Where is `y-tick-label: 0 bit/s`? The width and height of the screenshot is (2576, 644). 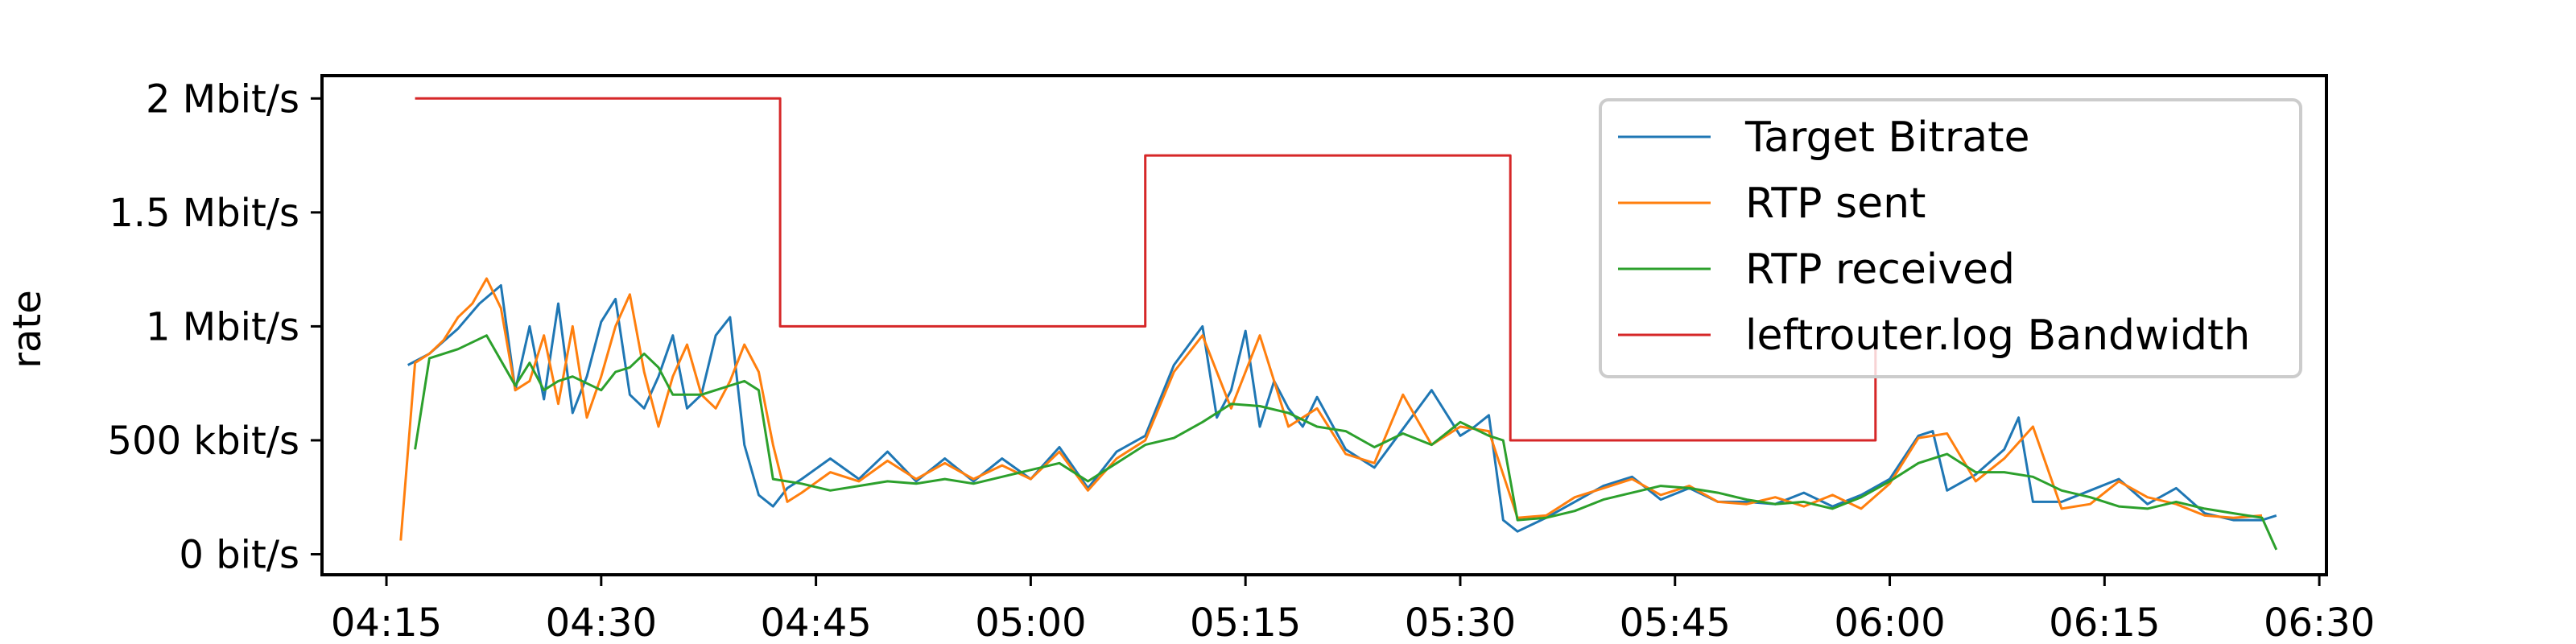
y-tick-label: 0 bit/s is located at coordinates (239, 555).